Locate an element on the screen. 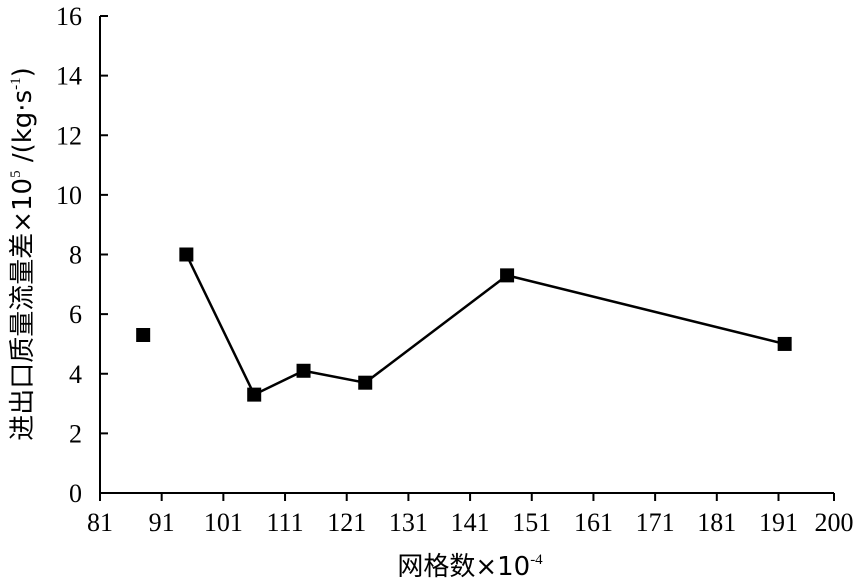 The height and width of the screenshot is (588, 863). x-tick-label: 151 is located at coordinates (531, 522).